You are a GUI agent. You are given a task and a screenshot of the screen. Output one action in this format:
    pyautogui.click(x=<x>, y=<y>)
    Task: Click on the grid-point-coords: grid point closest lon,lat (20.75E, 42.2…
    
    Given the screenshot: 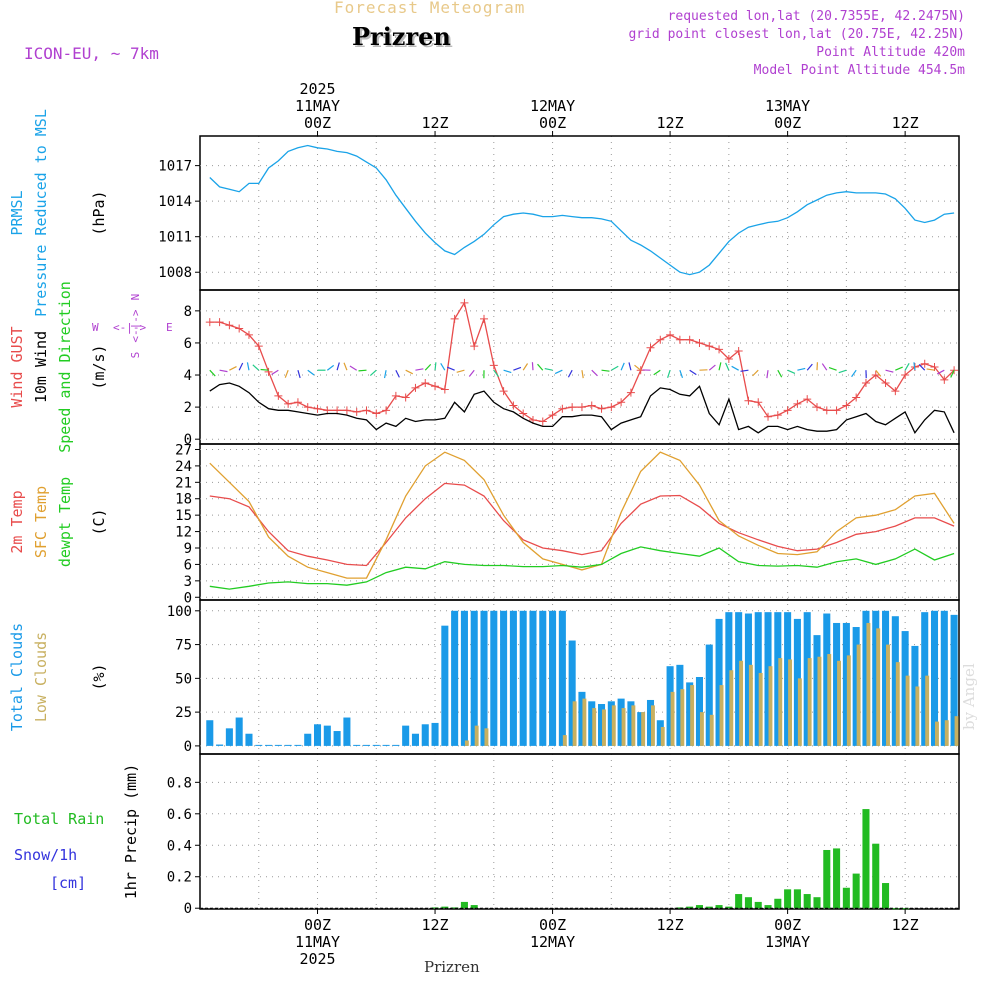 What is the action you would take?
    pyautogui.click(x=796, y=34)
    